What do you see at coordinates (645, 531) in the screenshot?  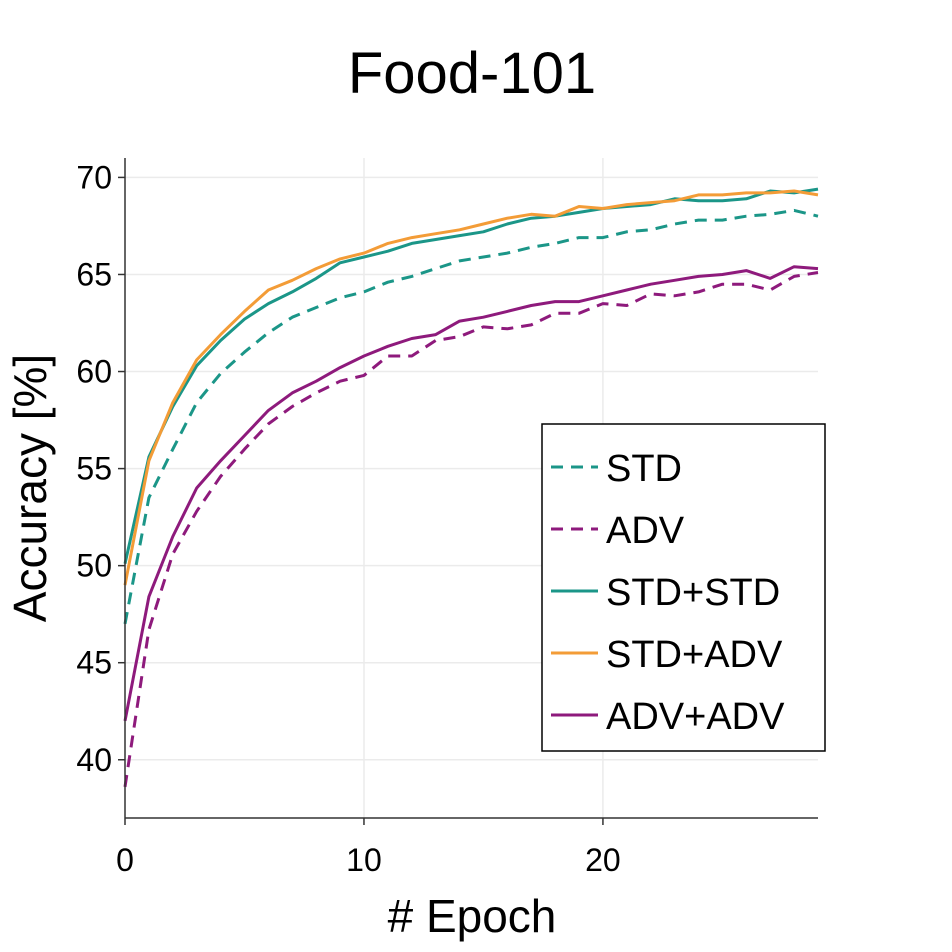 I see `legend-label: ADV` at bounding box center [645, 531].